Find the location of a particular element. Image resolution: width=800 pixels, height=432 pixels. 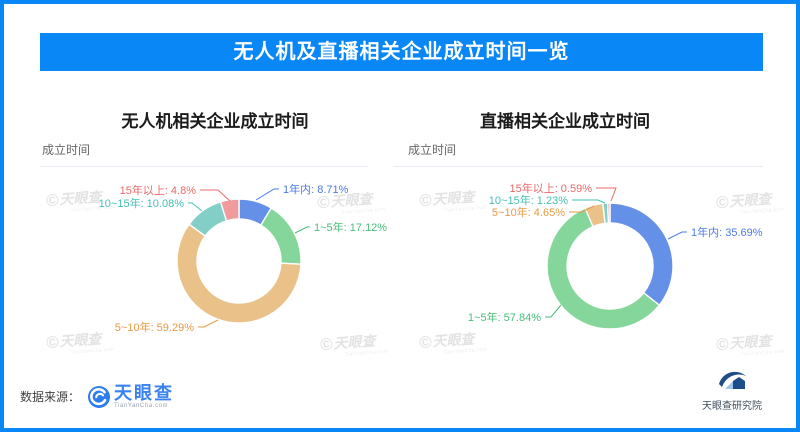

data-source-label: 数据来源： is located at coordinates (50, 397).